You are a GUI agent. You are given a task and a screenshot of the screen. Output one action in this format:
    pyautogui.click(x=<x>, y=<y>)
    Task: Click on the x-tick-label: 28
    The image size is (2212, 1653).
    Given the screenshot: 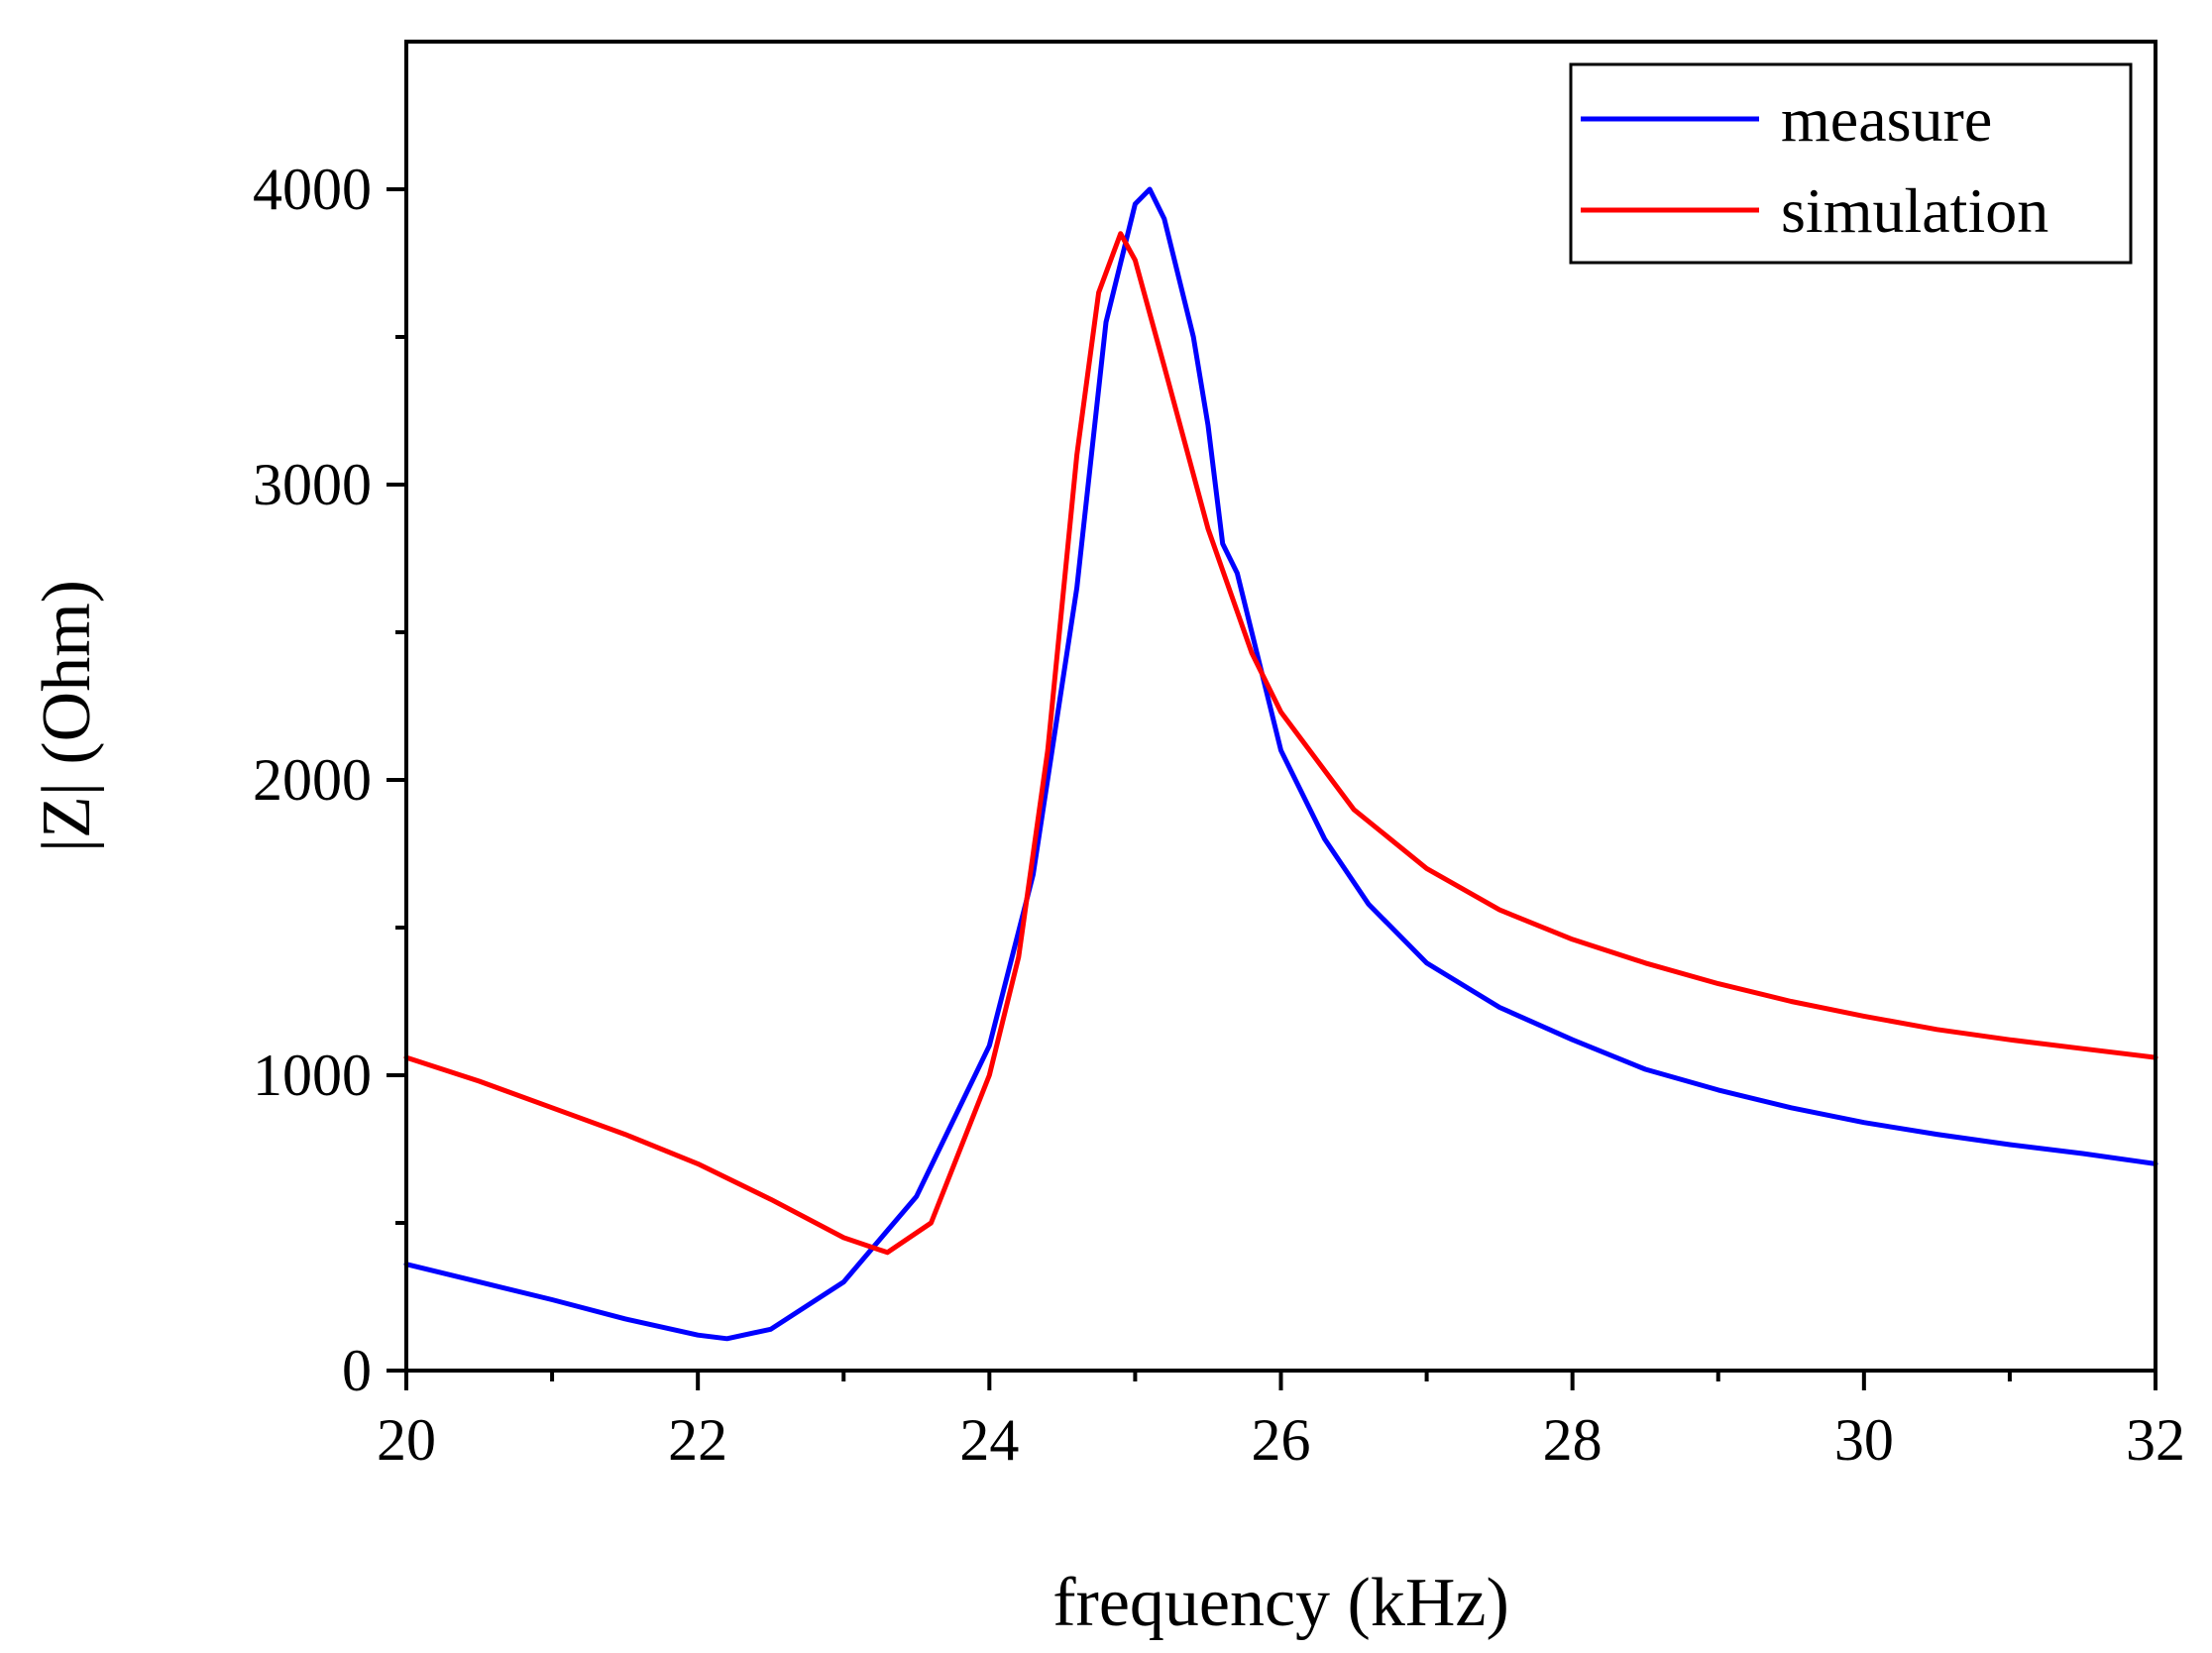 What is the action you would take?
    pyautogui.click(x=1573, y=1440)
    